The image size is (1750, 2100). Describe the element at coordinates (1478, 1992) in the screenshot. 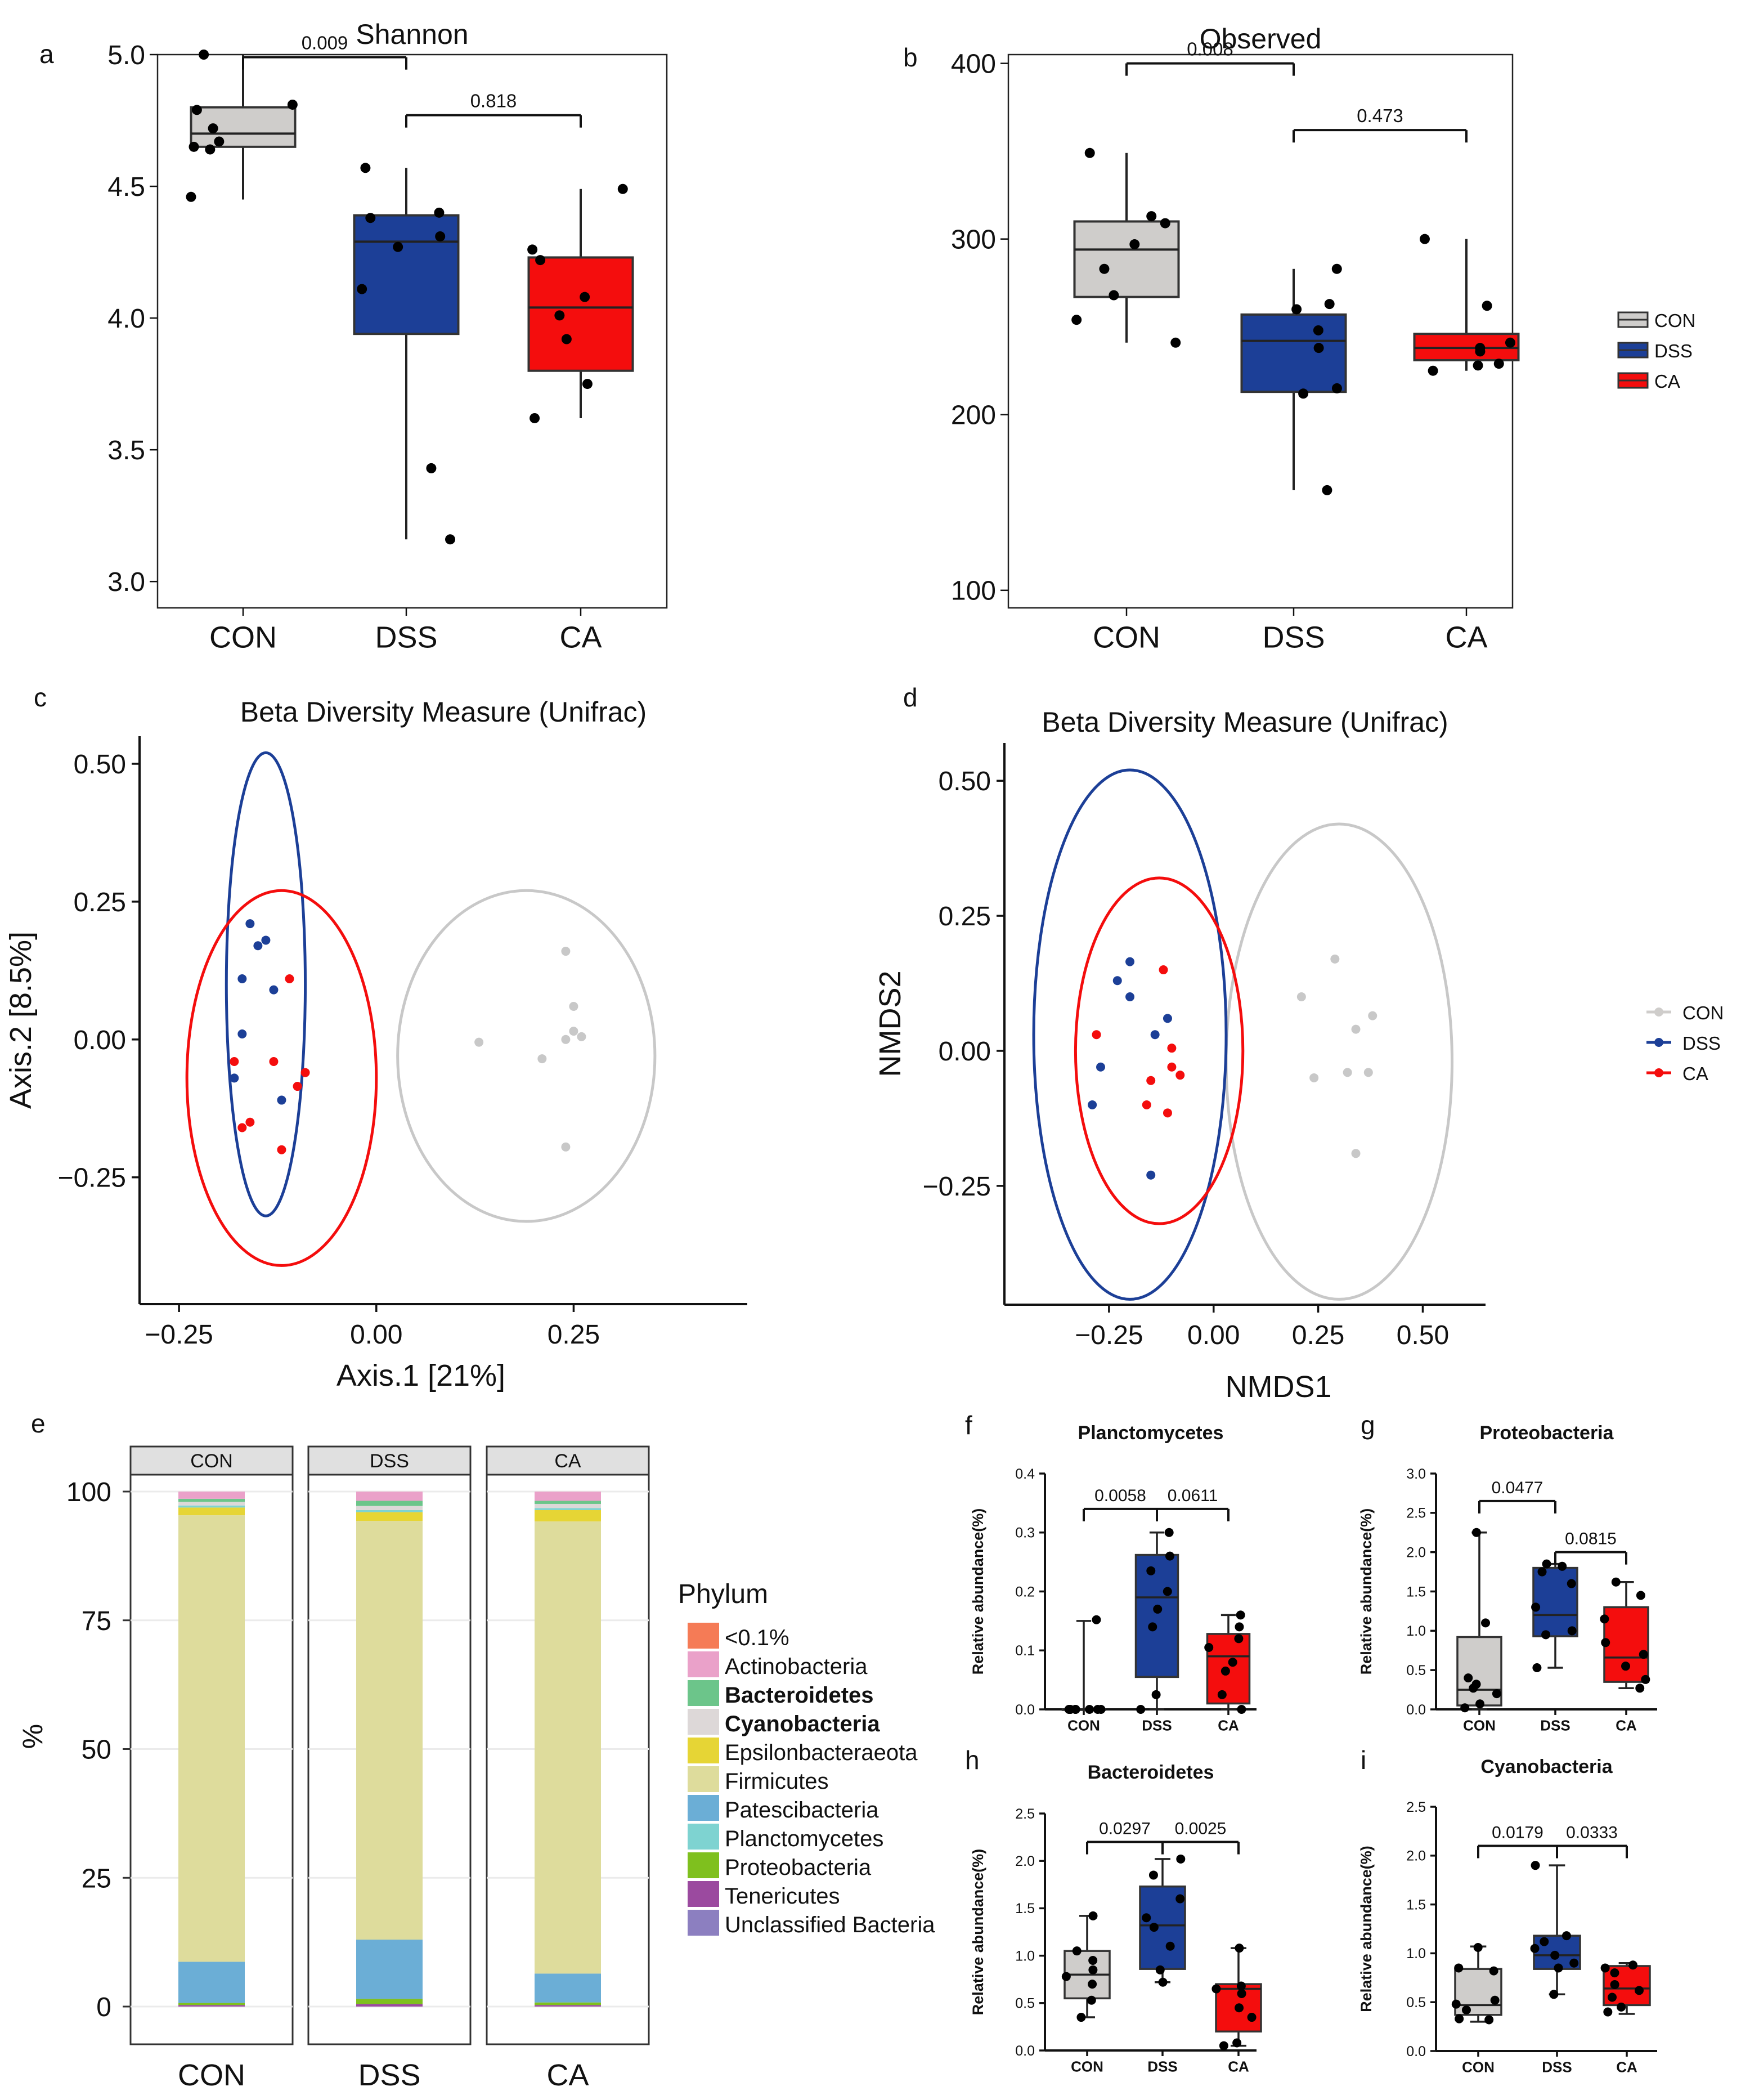

I see `box-CON` at that location.